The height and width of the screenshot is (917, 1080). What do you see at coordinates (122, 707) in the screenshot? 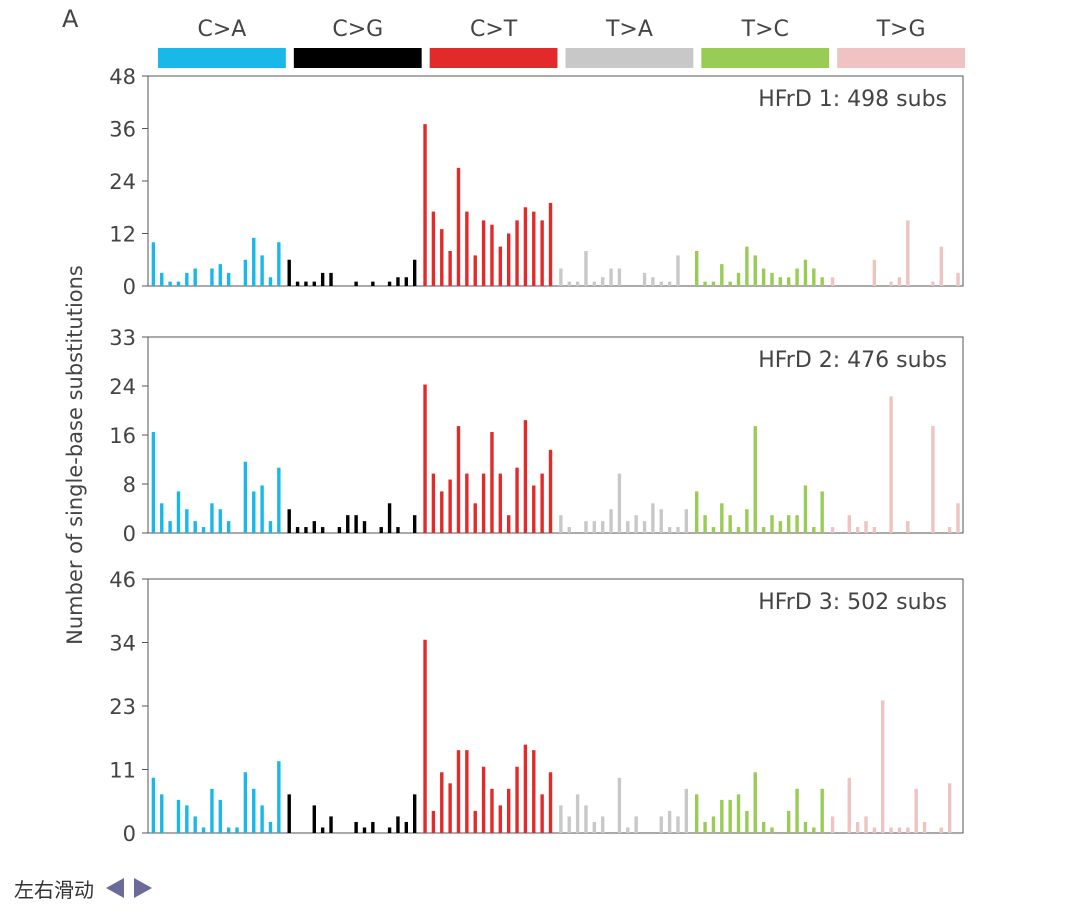
I see `panel-3-ytick-label-2: 23` at bounding box center [122, 707].